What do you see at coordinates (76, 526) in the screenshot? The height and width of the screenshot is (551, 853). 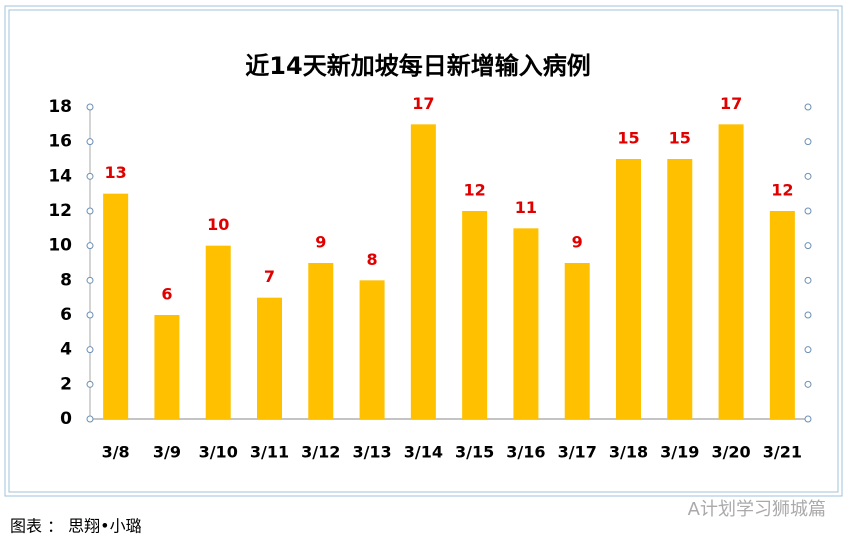 I see `caption: 图表 ： 思翔•小璐` at bounding box center [76, 526].